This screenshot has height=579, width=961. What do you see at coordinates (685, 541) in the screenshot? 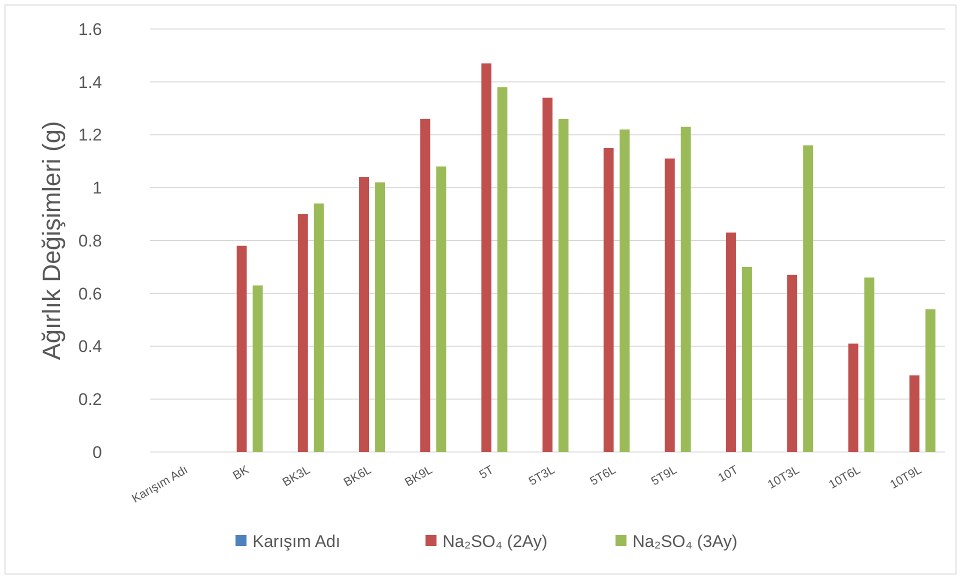
I see `legend-label: Na₂SO₄ (3Ay)` at bounding box center [685, 541].